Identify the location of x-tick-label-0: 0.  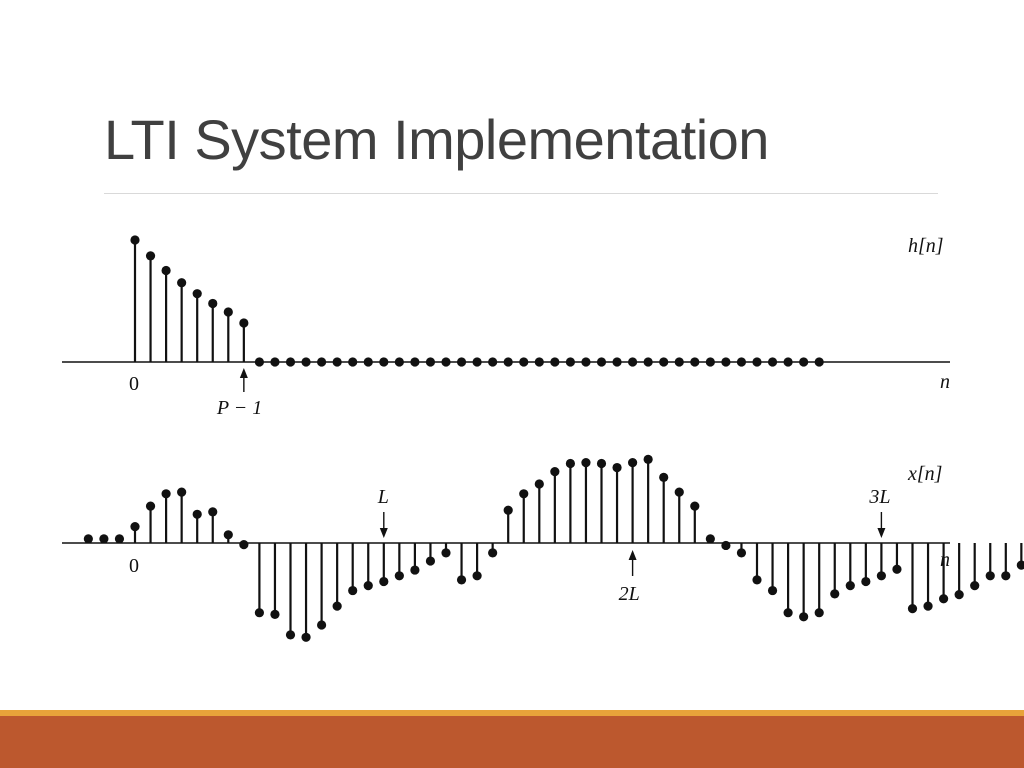
(134, 566).